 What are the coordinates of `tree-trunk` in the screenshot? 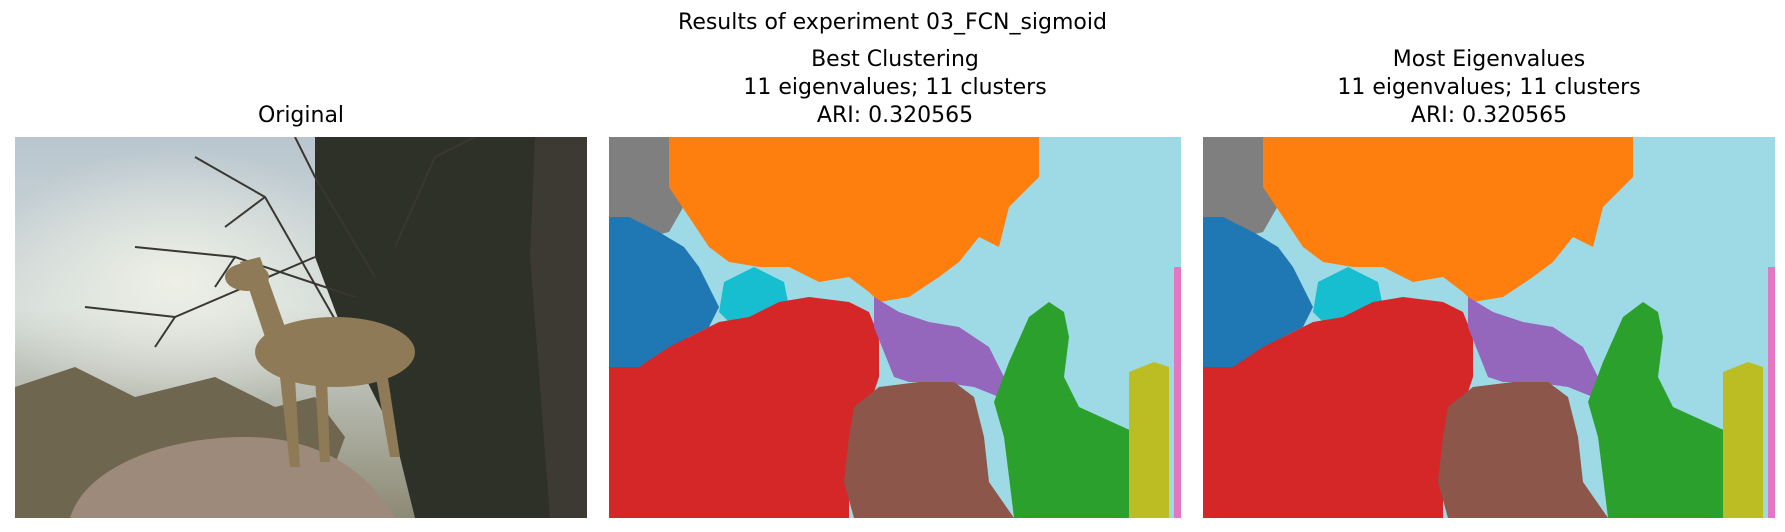 It's located at (558, 327).